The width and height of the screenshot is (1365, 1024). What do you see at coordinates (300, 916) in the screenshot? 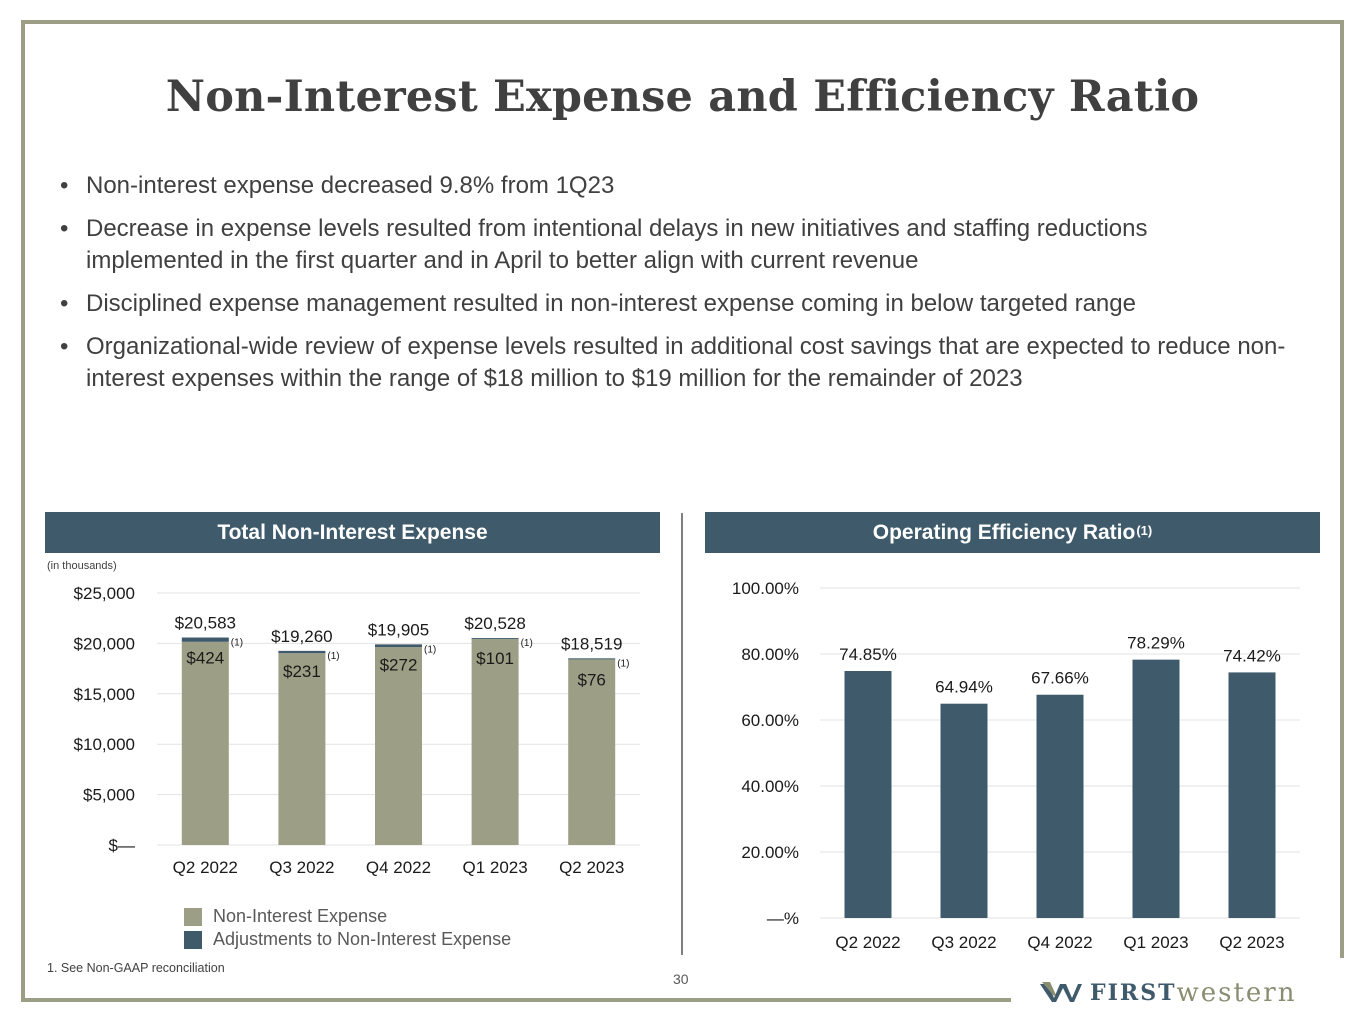
I see `legend-label: Non-Interest Expense` at bounding box center [300, 916].